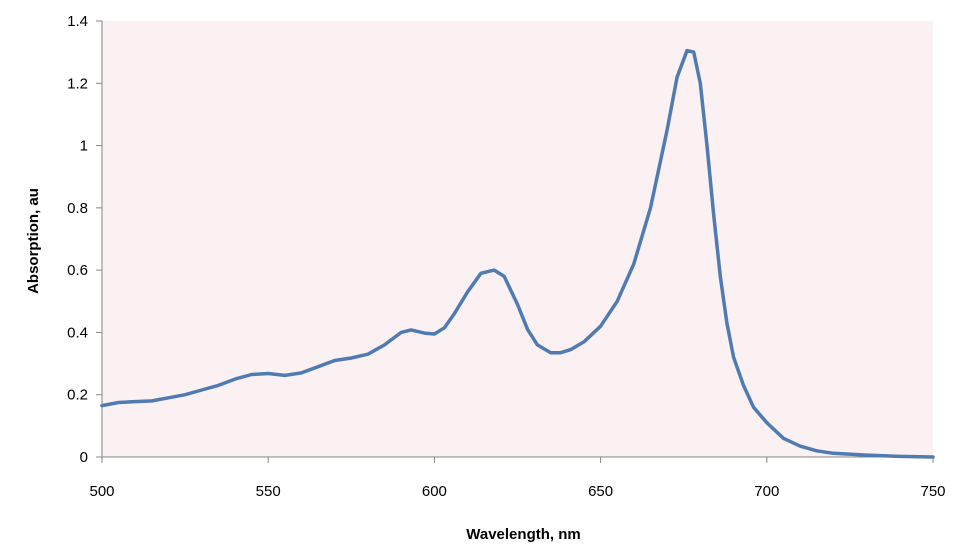 This screenshot has height=559, width=968. I want to click on y-tick-label: 0.8, so click(77, 208).